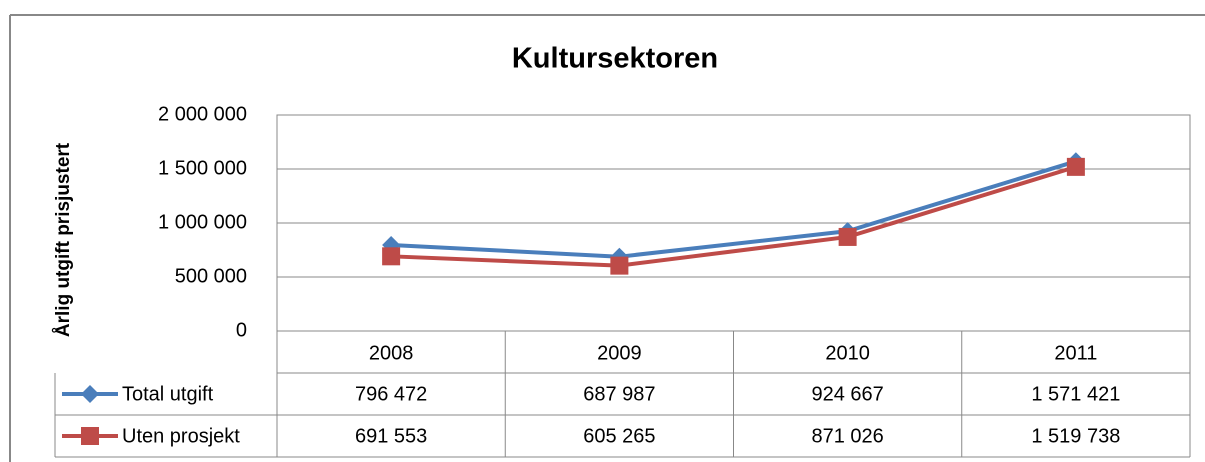 This screenshot has height=462, width=1205. I want to click on table-value: 1 571 421, so click(1075, 394).